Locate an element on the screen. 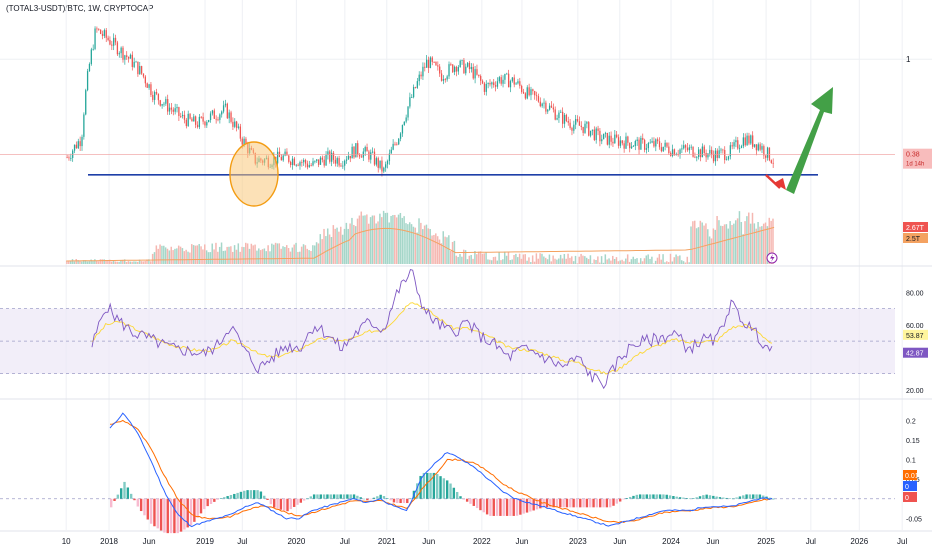  macd-value: 0.01 is located at coordinates (912, 476).